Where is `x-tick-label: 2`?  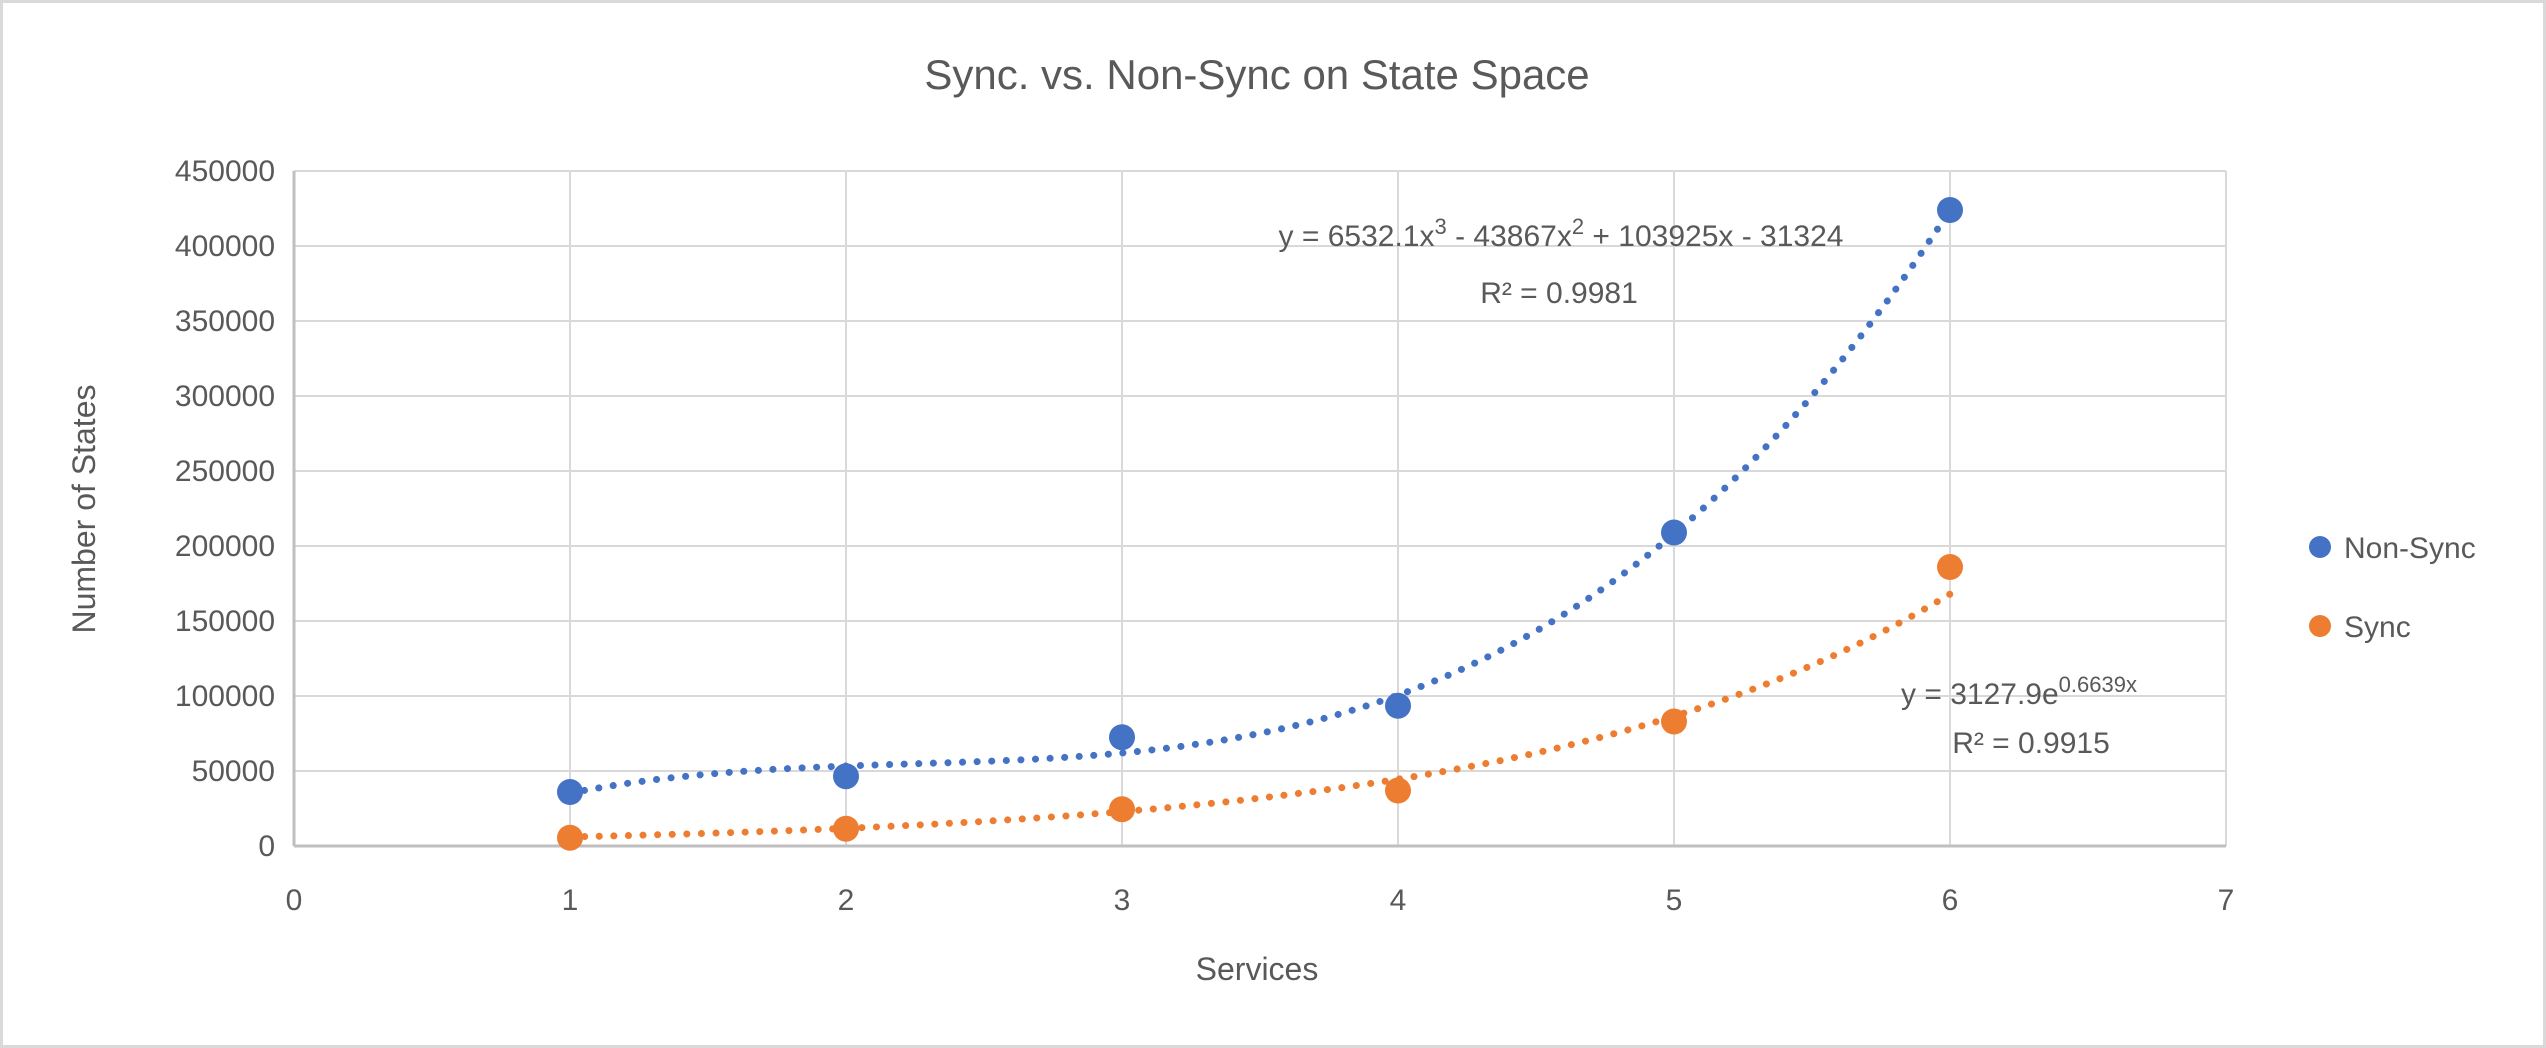 x-tick-label: 2 is located at coordinates (846, 900).